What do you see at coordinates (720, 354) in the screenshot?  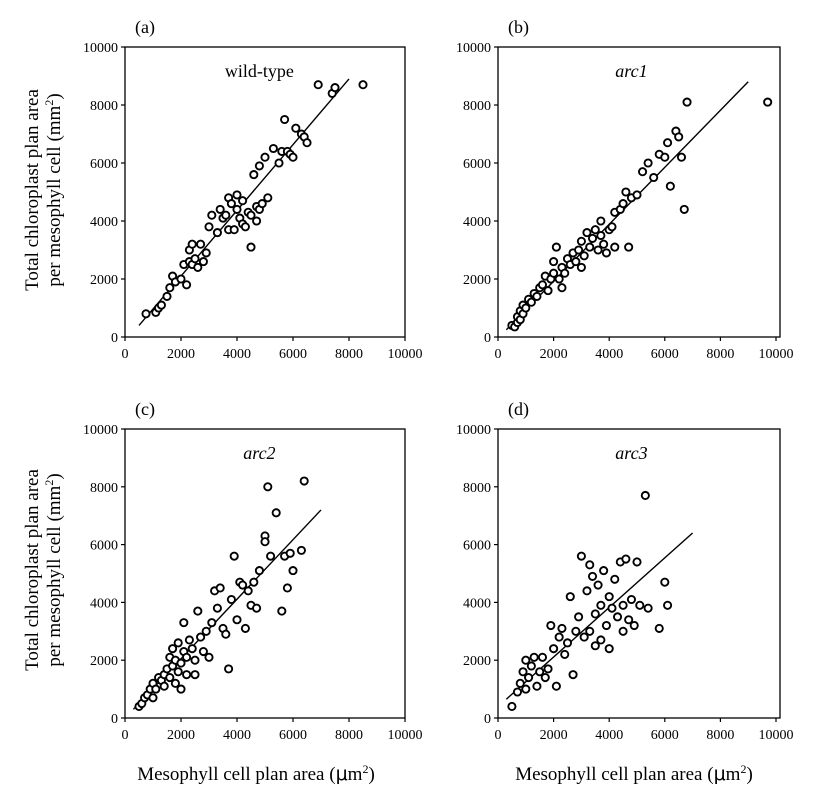 I see `panel-b-x-tick-label: 8000` at bounding box center [720, 354].